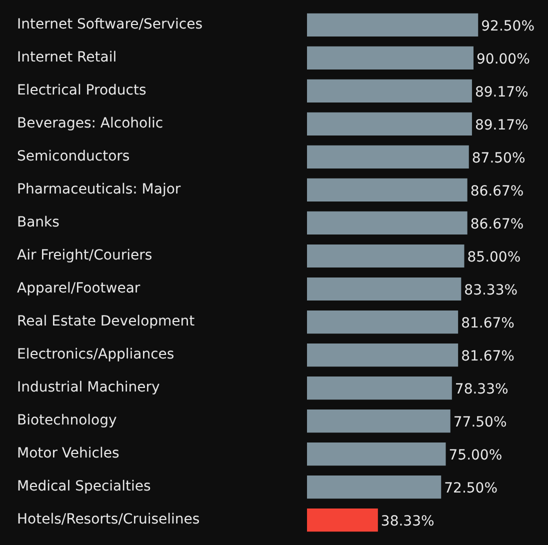 Image resolution: width=548 pixels, height=545 pixels. I want to click on data-label: 75.00%, so click(475, 456).